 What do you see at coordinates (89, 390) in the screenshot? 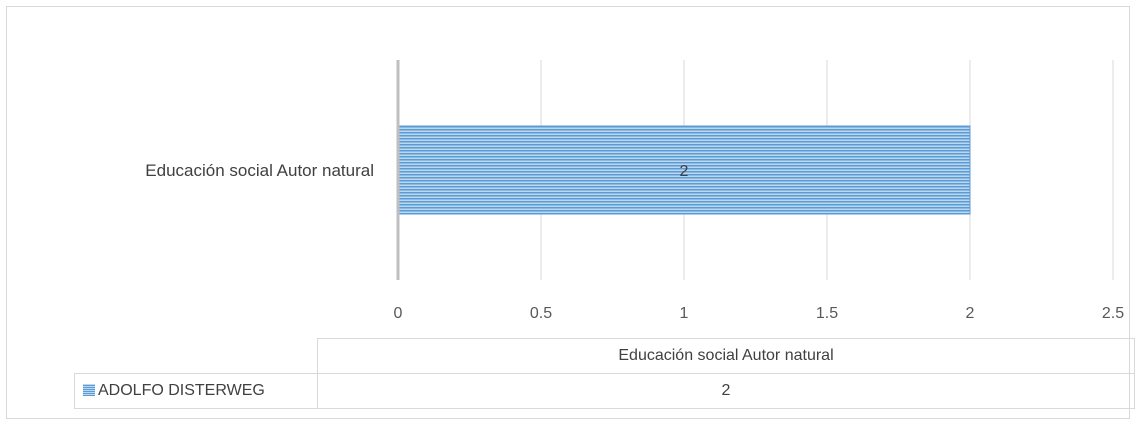
I see `legend-key-icon` at bounding box center [89, 390].